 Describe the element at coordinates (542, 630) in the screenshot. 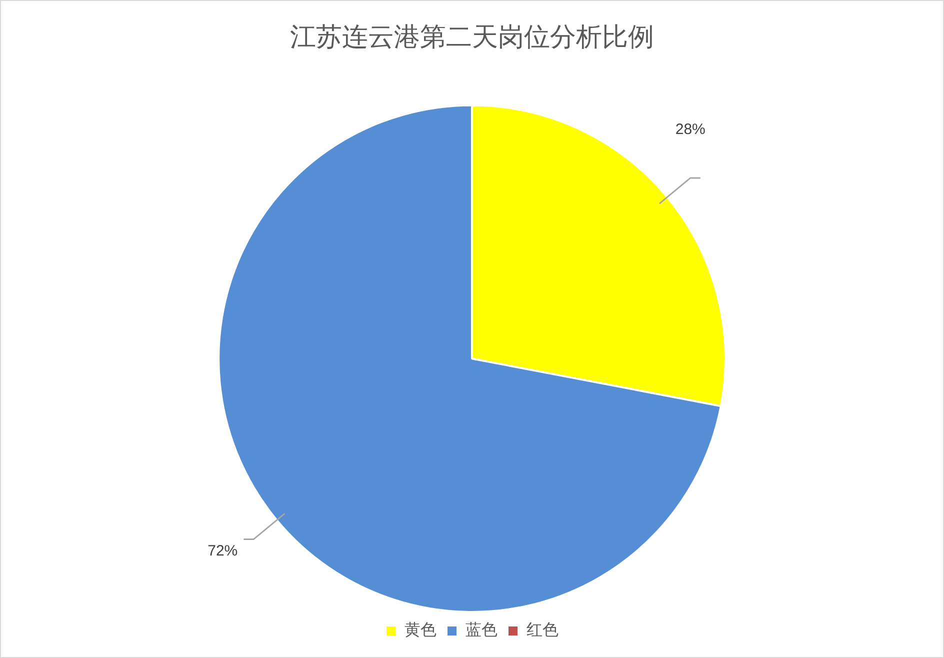

I see `legend-label: 红色` at that location.